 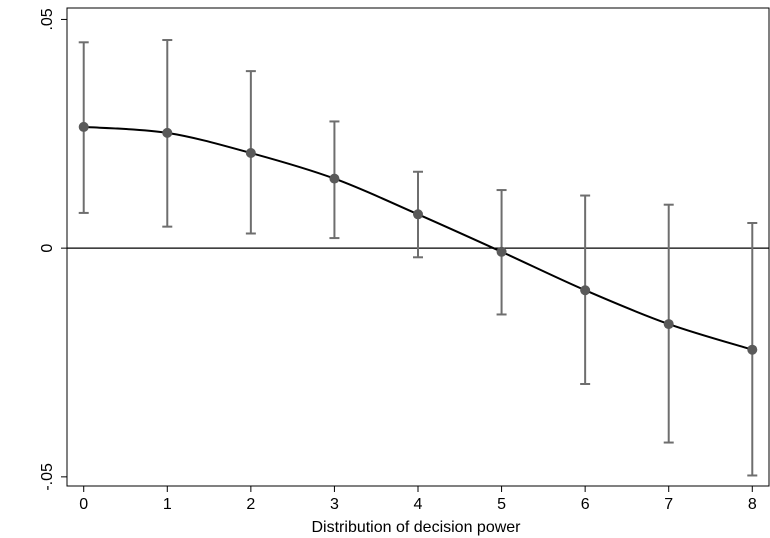 What do you see at coordinates (501, 504) in the screenshot?
I see `x-tick-label: 5` at bounding box center [501, 504].